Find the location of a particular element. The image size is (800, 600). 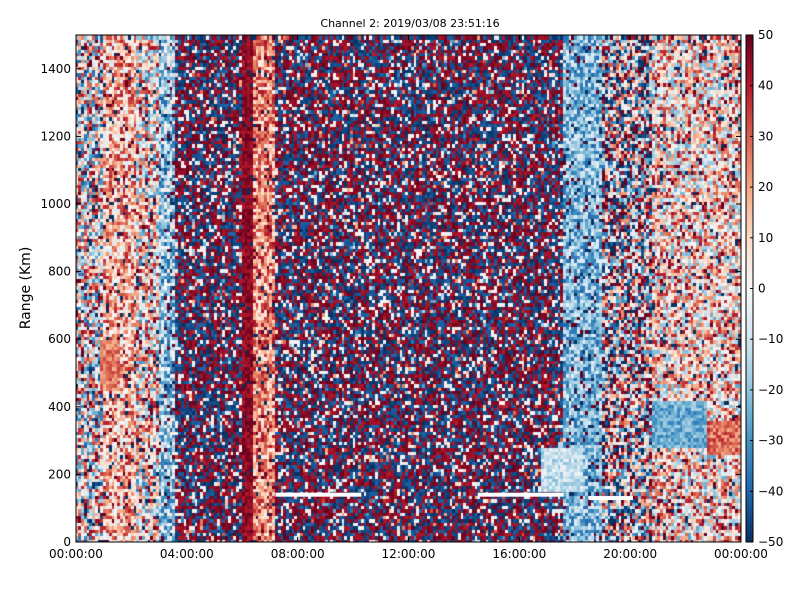

colorbar-ticks: −50 −40 −30 −20 −10 0 10 20 30 40 50 is located at coordinates (766, 288).